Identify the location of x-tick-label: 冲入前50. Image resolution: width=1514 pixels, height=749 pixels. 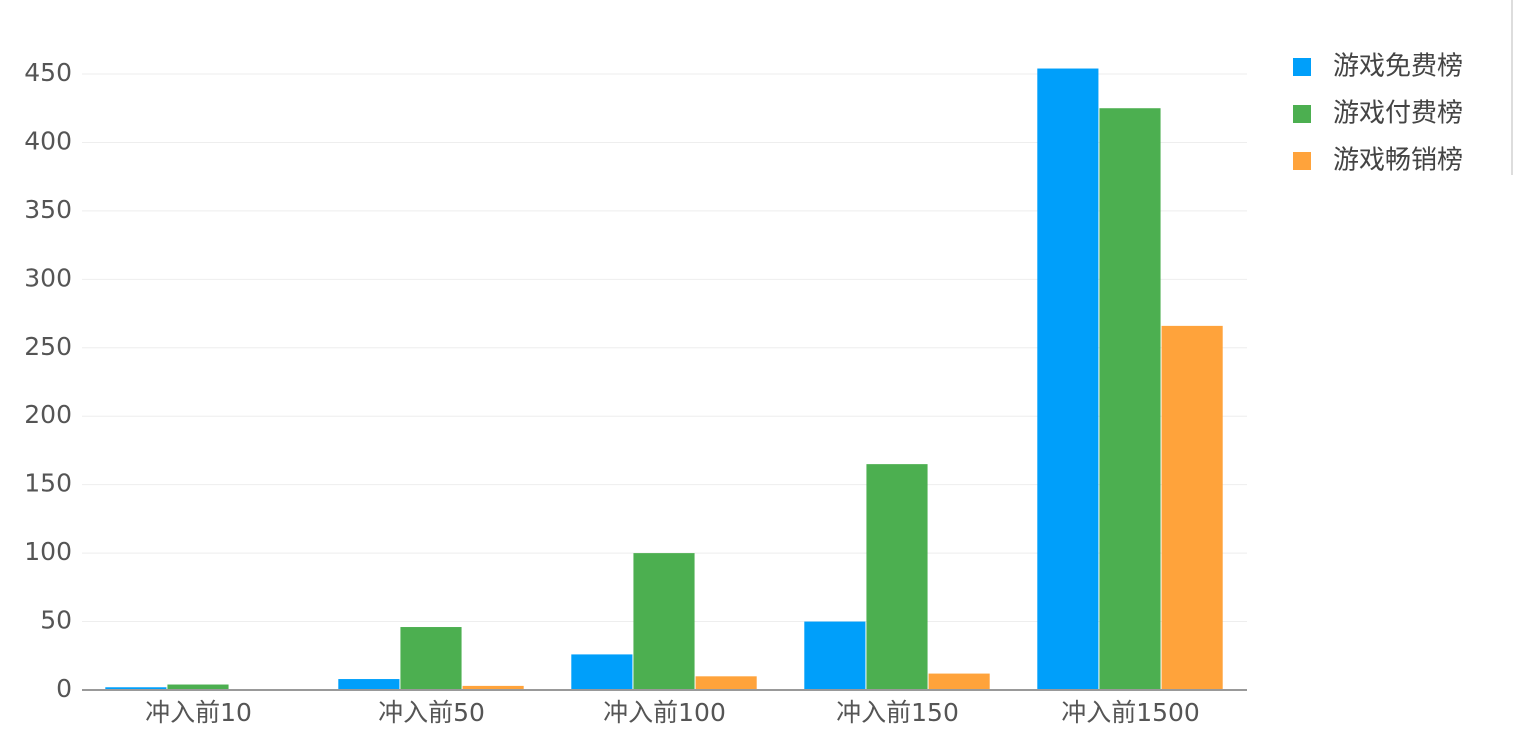
(431, 712).